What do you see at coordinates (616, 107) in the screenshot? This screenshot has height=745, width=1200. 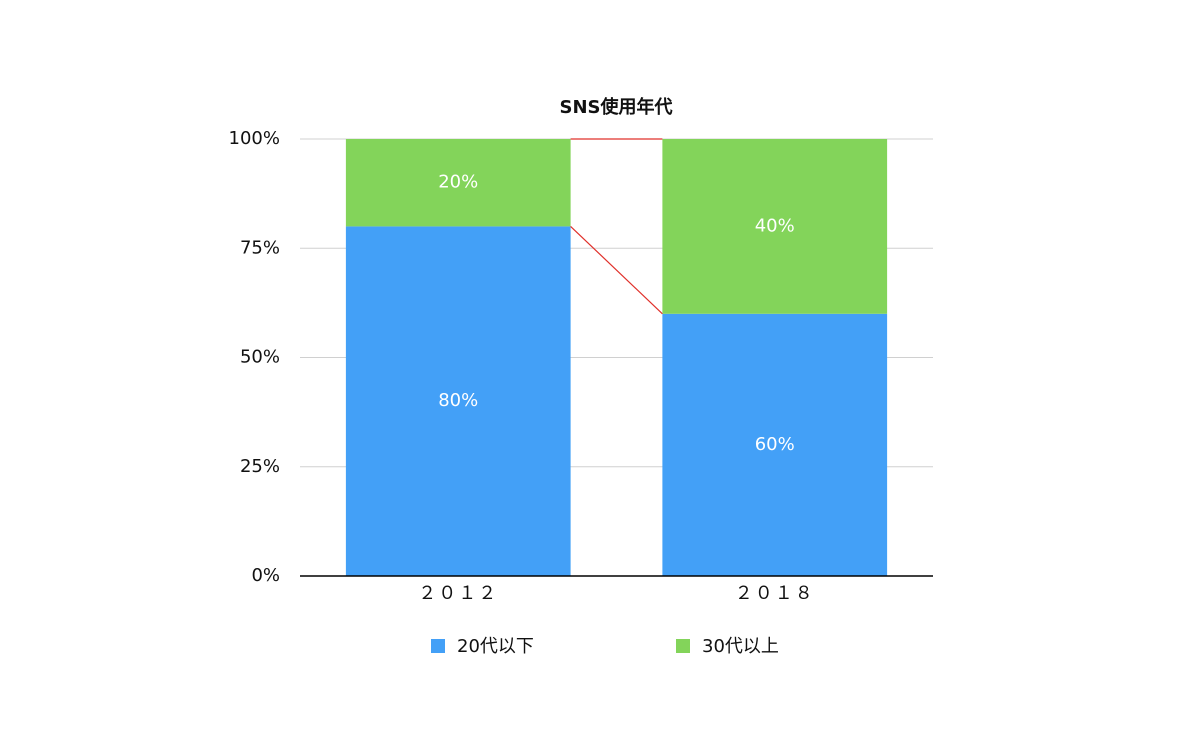 I see `chart-title: SNS使用年代` at bounding box center [616, 107].